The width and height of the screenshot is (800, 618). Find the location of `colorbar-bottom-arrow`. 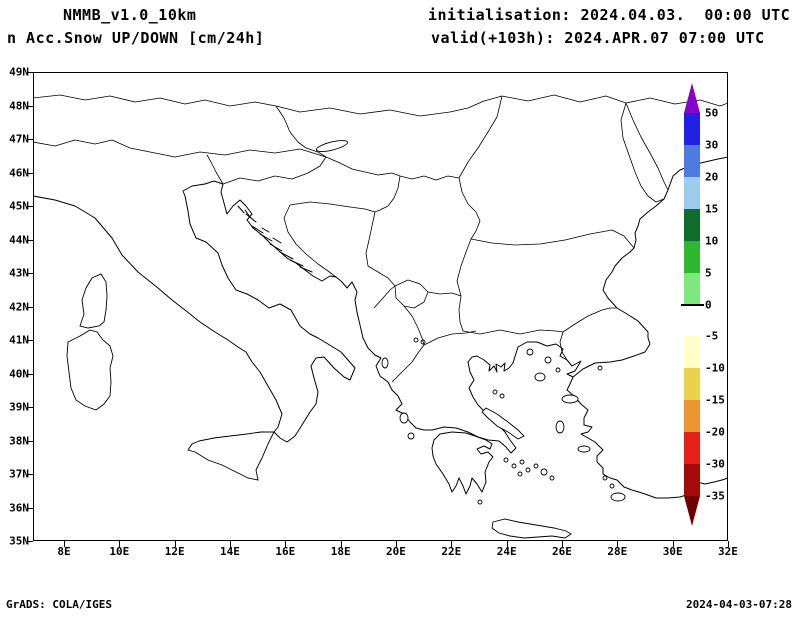

colorbar-bottom-arrow is located at coordinates (692, 510).